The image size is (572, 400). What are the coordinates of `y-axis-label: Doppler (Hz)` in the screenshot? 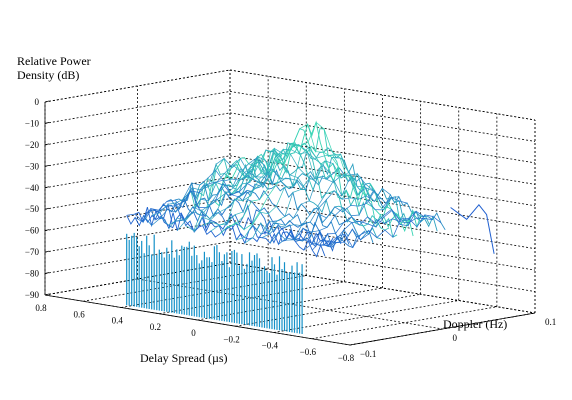 It's located at (475, 324).